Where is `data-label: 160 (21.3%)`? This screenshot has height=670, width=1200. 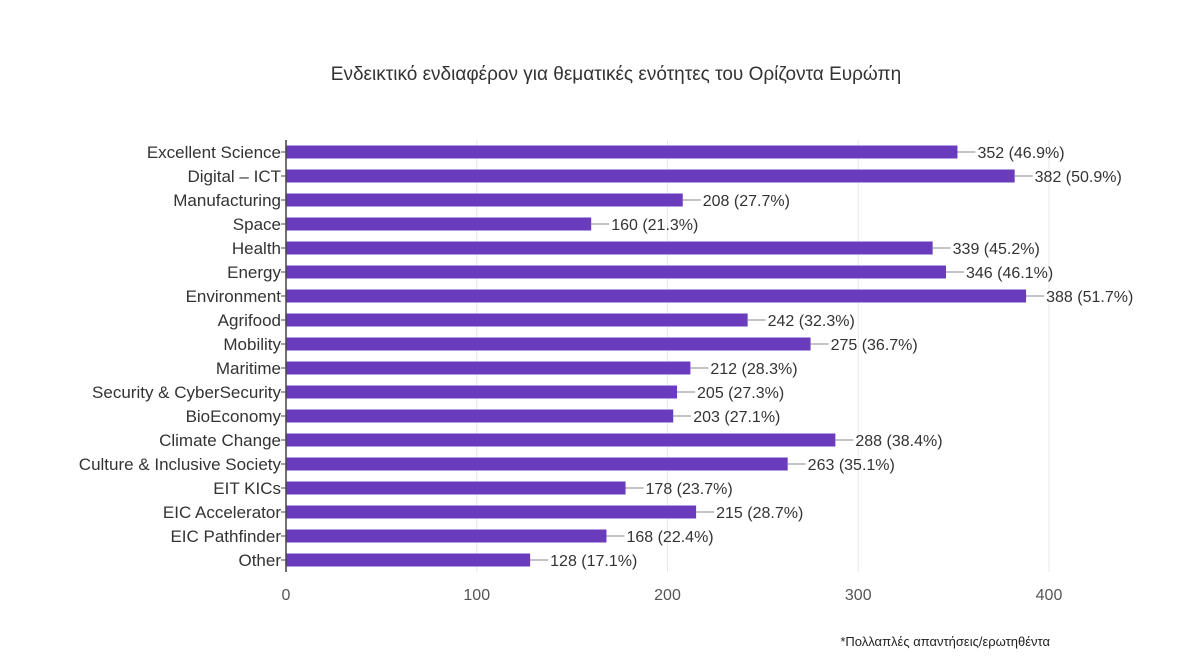
data-label: 160 (21.3%) is located at coordinates (654, 225).